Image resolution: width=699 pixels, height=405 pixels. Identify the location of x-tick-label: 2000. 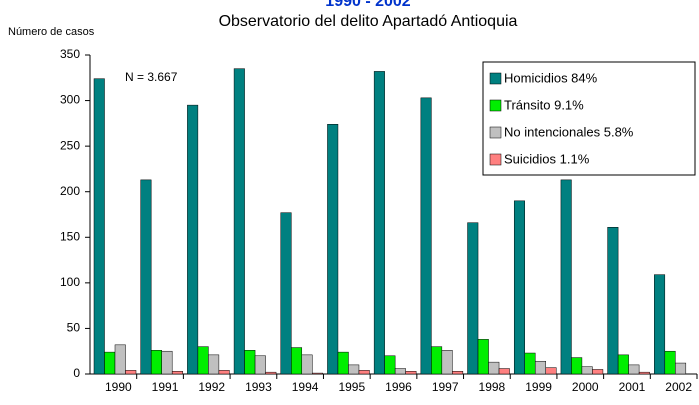
(585, 387).